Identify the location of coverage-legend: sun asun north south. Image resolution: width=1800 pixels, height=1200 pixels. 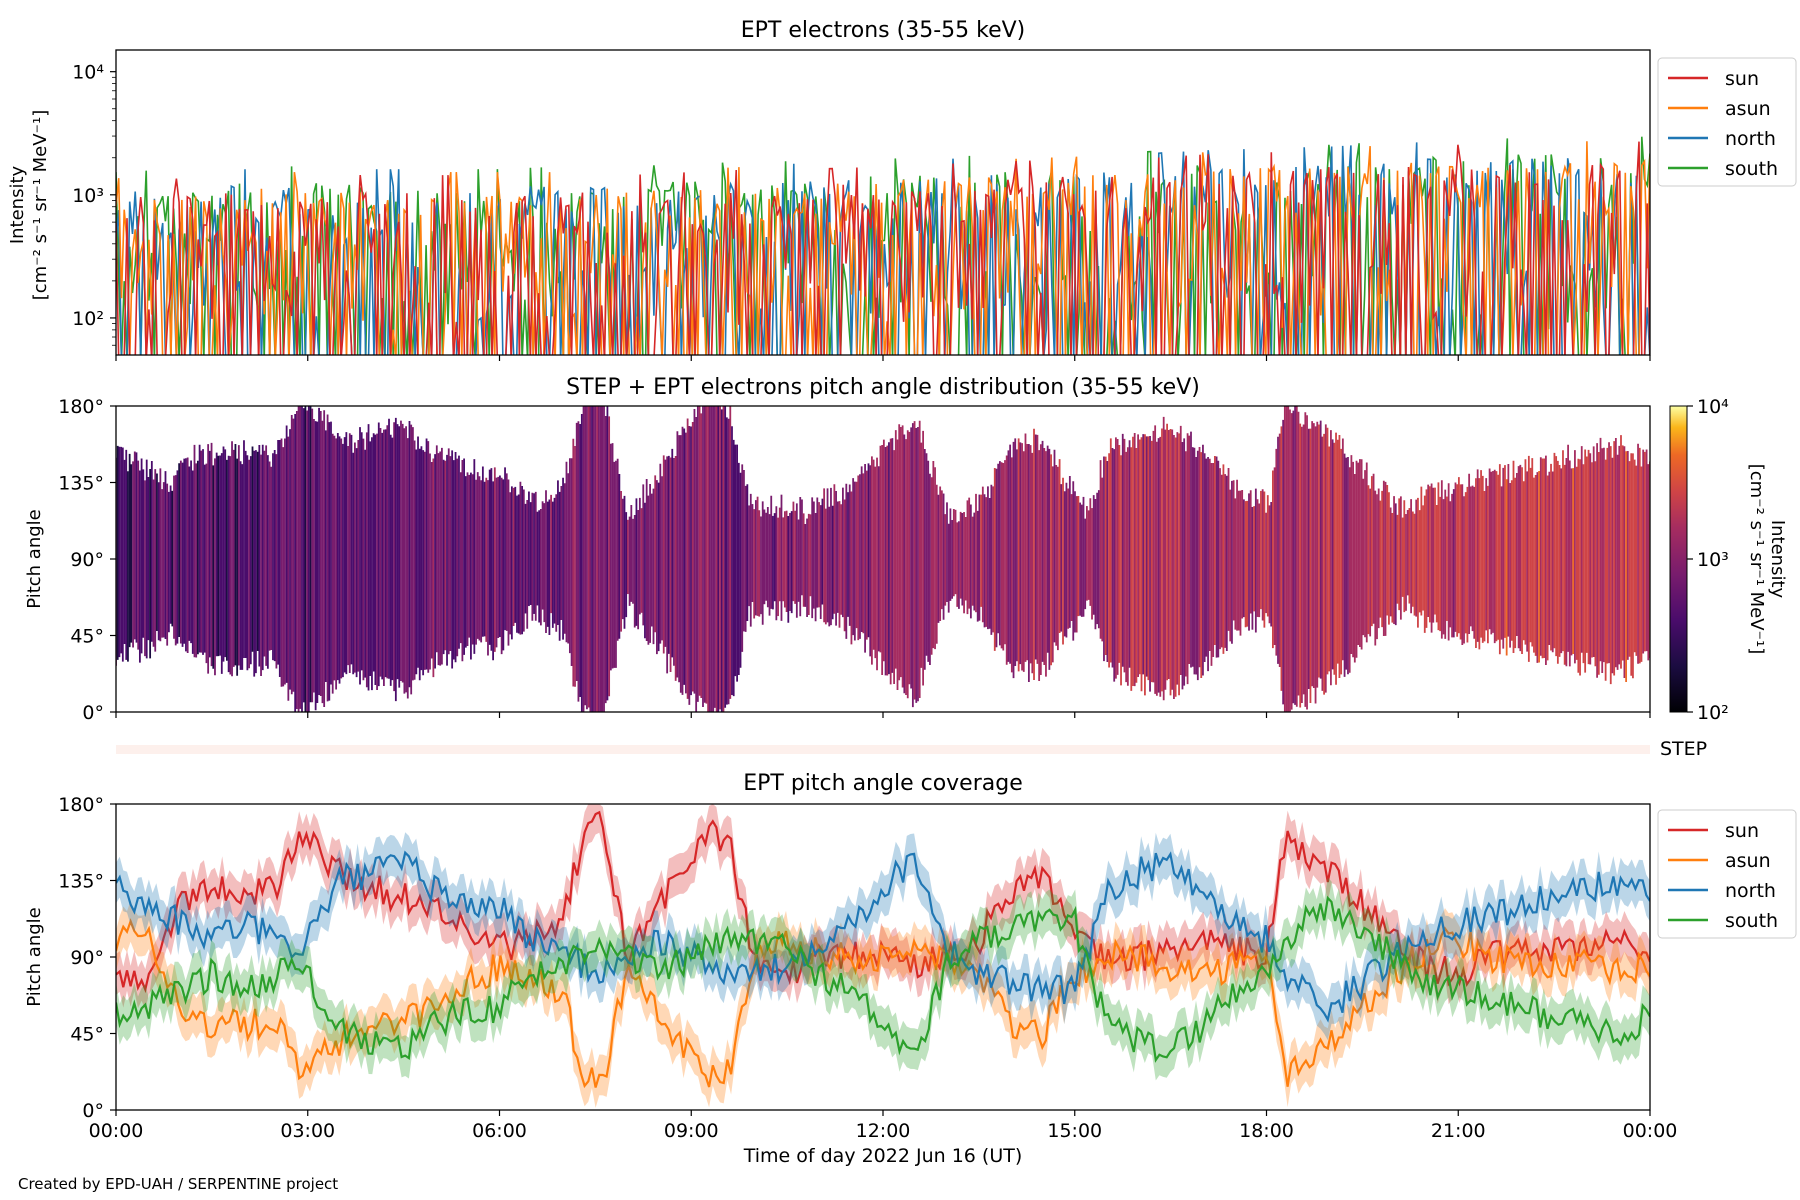
(1727, 874).